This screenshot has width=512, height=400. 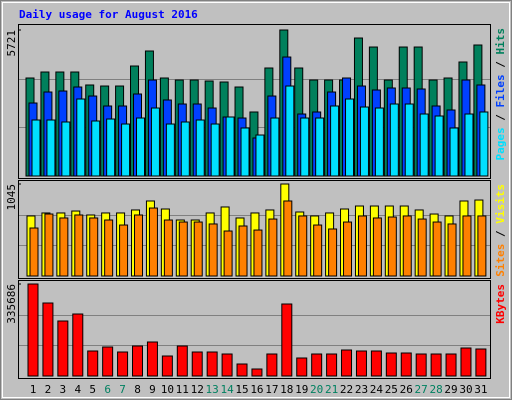 I want to click on legend: Pages / Files / Hits, so click(x=500, y=94).